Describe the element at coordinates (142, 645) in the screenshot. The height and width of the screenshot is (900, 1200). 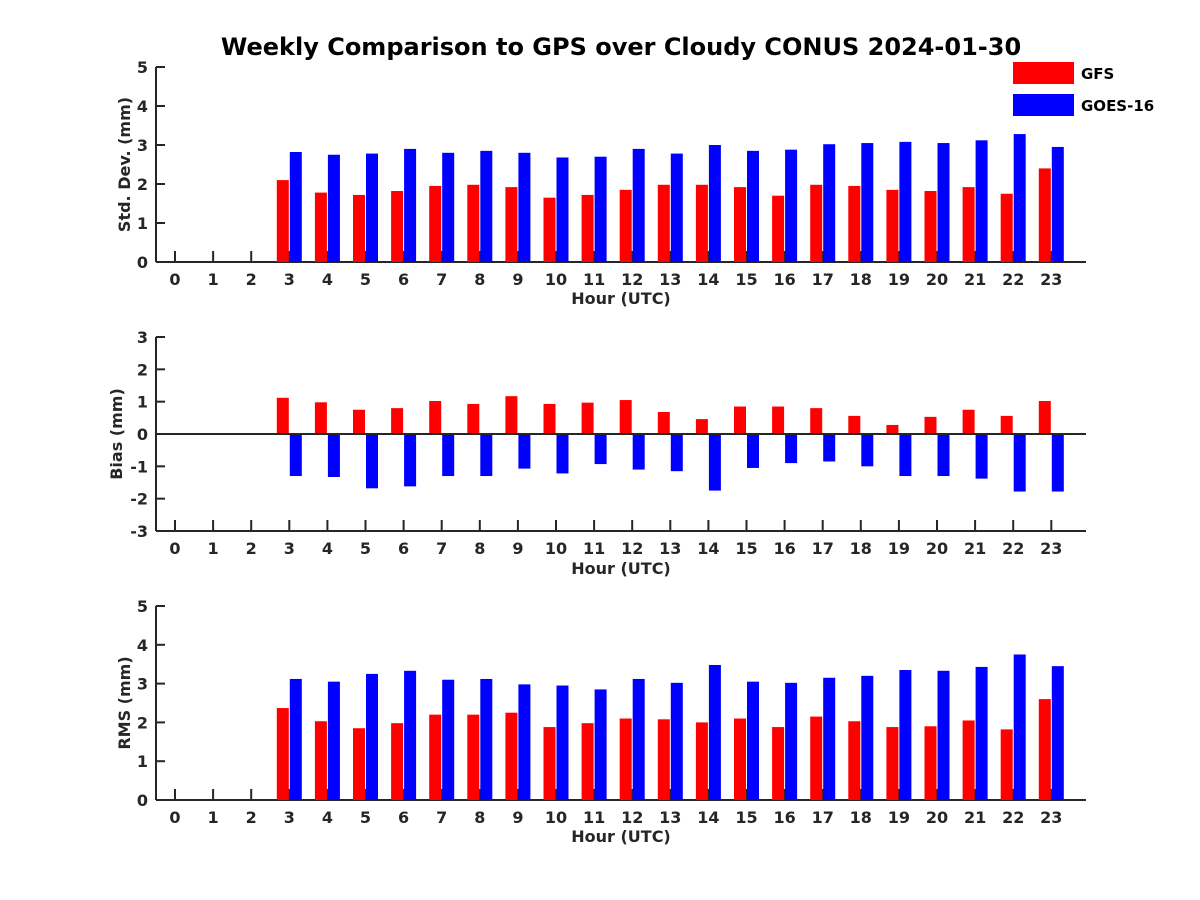
I see `rms-y-tick-label: 4` at that location.